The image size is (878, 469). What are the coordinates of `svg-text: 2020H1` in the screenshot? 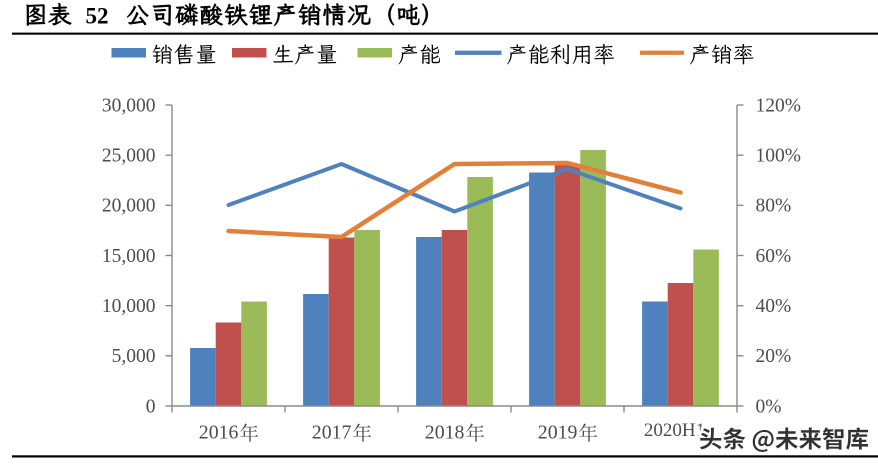 It's located at (674, 430).